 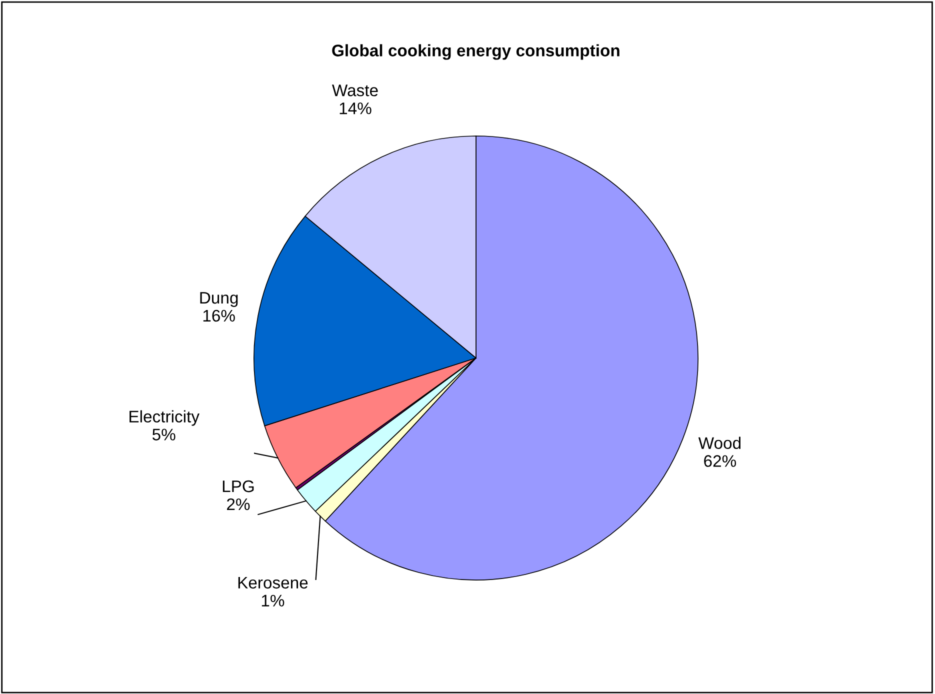 I want to click on slice-label: Dung, so click(x=219, y=299).